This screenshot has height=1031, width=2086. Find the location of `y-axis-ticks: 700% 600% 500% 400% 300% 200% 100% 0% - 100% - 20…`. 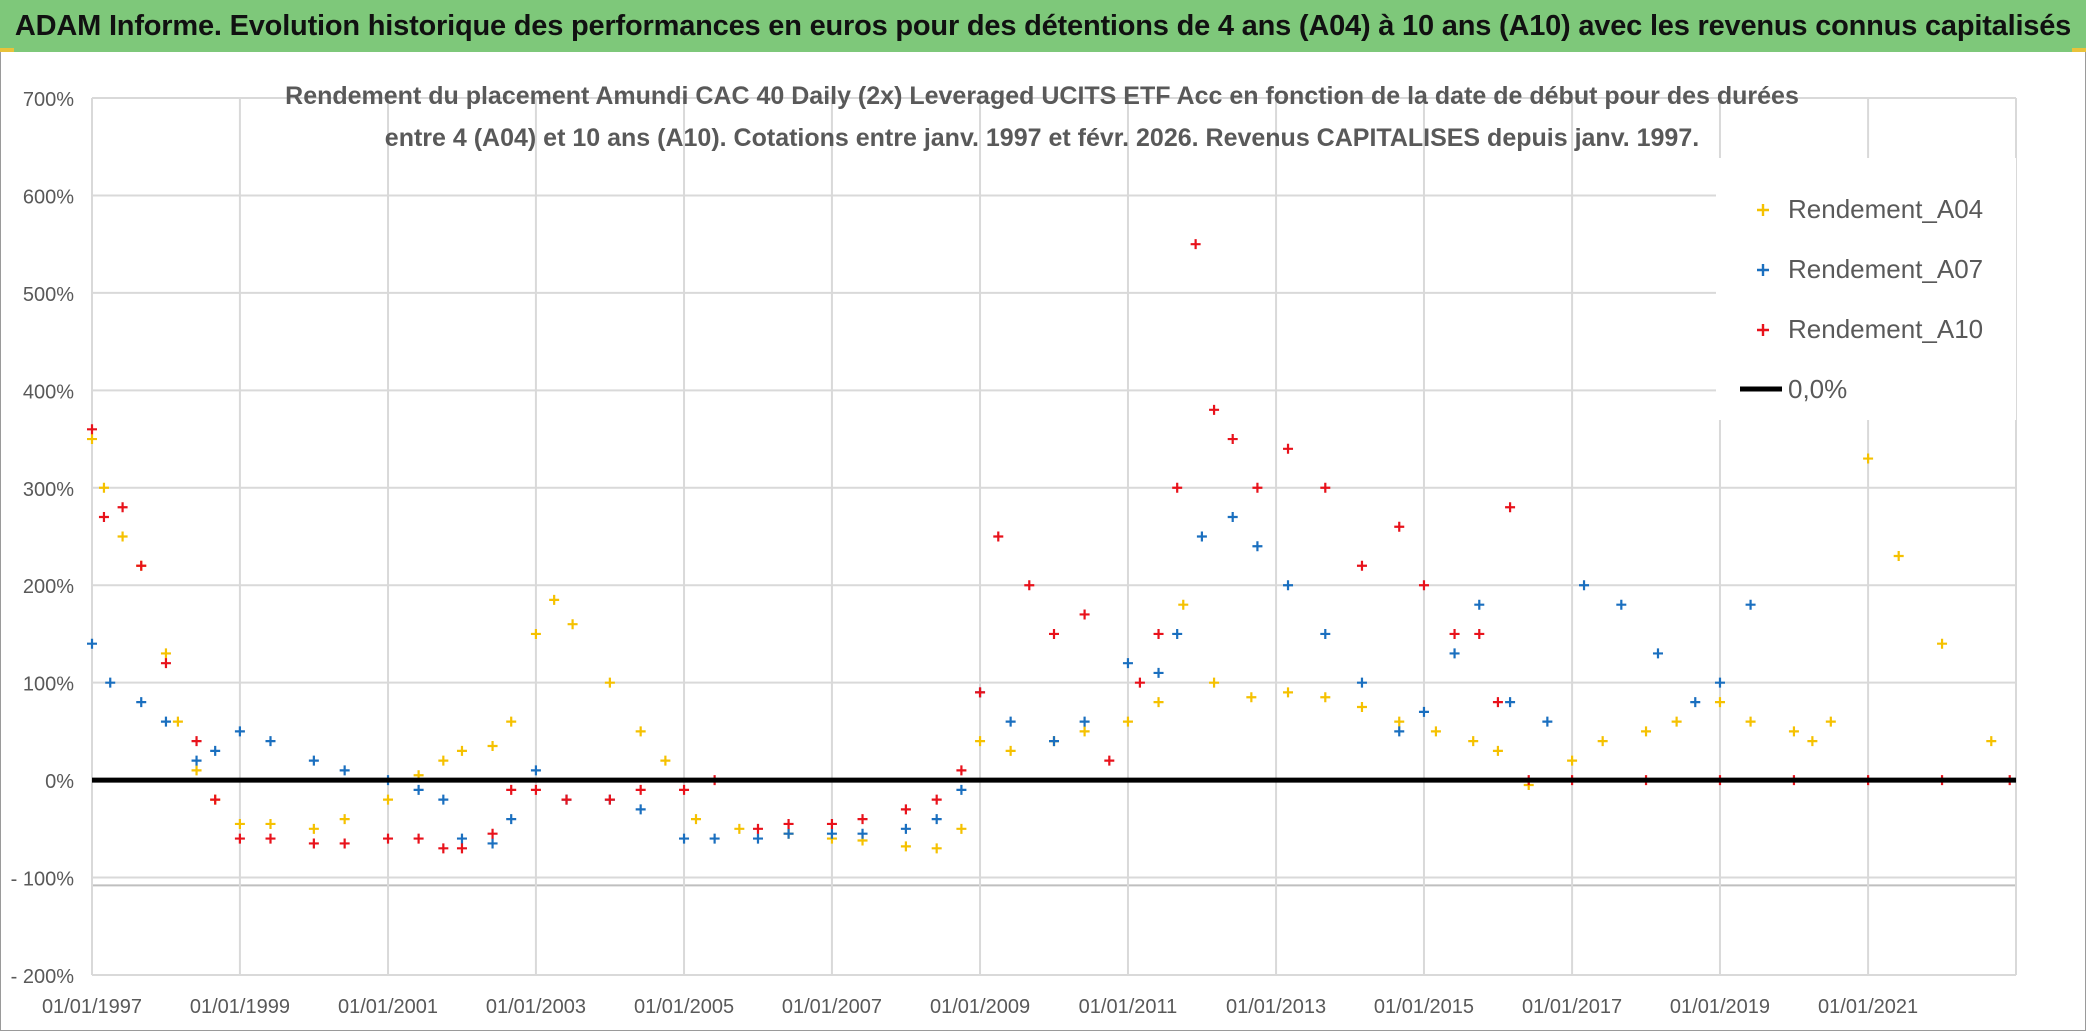

y-axis-ticks: 700% 600% 500% 400% 300% 200% 100% 0% - 100% - 20… is located at coordinates (43, 538).